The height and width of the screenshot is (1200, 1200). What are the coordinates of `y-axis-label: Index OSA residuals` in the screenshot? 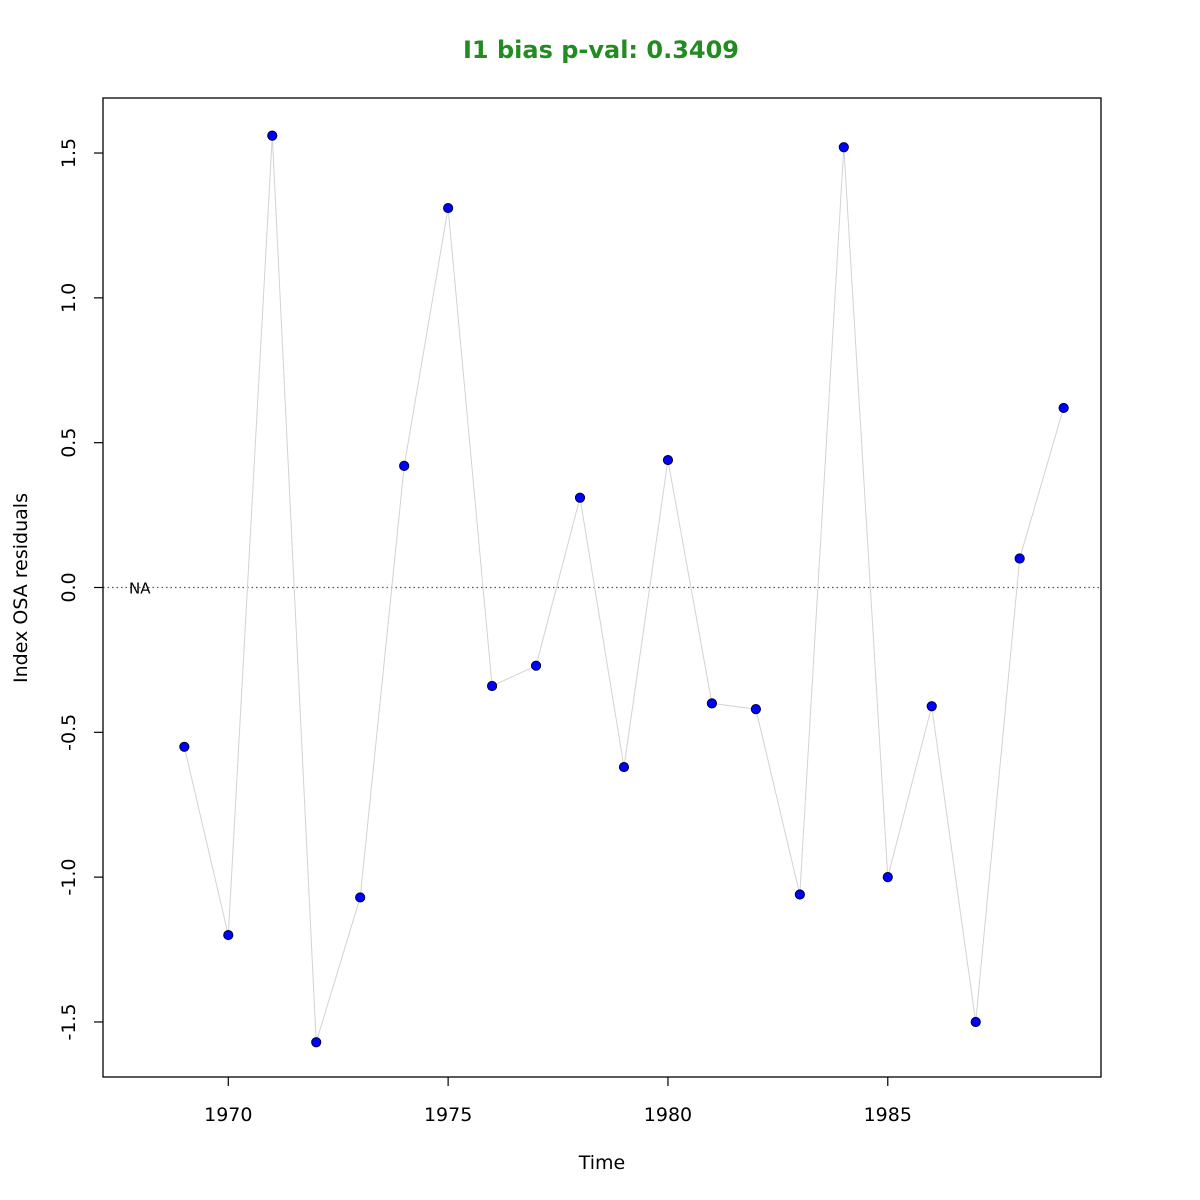 It's located at (21, 588).